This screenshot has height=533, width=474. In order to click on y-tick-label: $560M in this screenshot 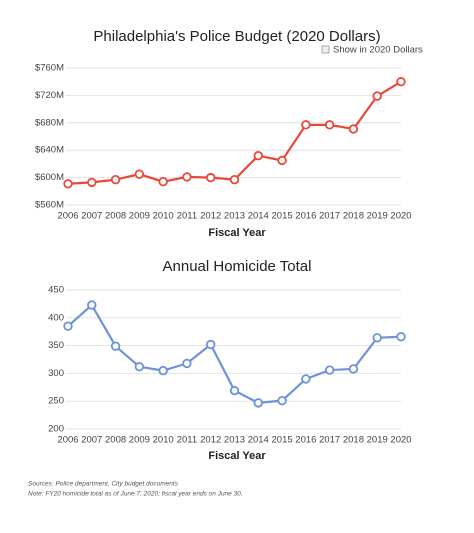, I will do `click(49, 205)`.